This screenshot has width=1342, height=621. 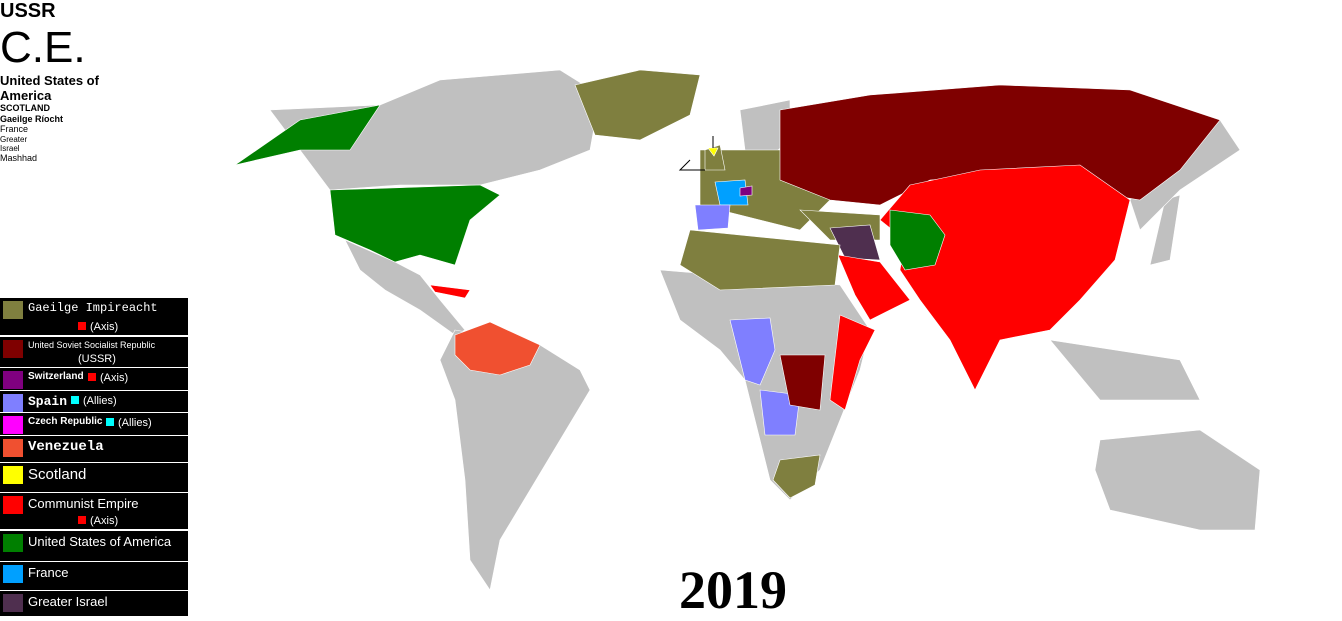 I want to click on switzerland, so click(x=746, y=191).